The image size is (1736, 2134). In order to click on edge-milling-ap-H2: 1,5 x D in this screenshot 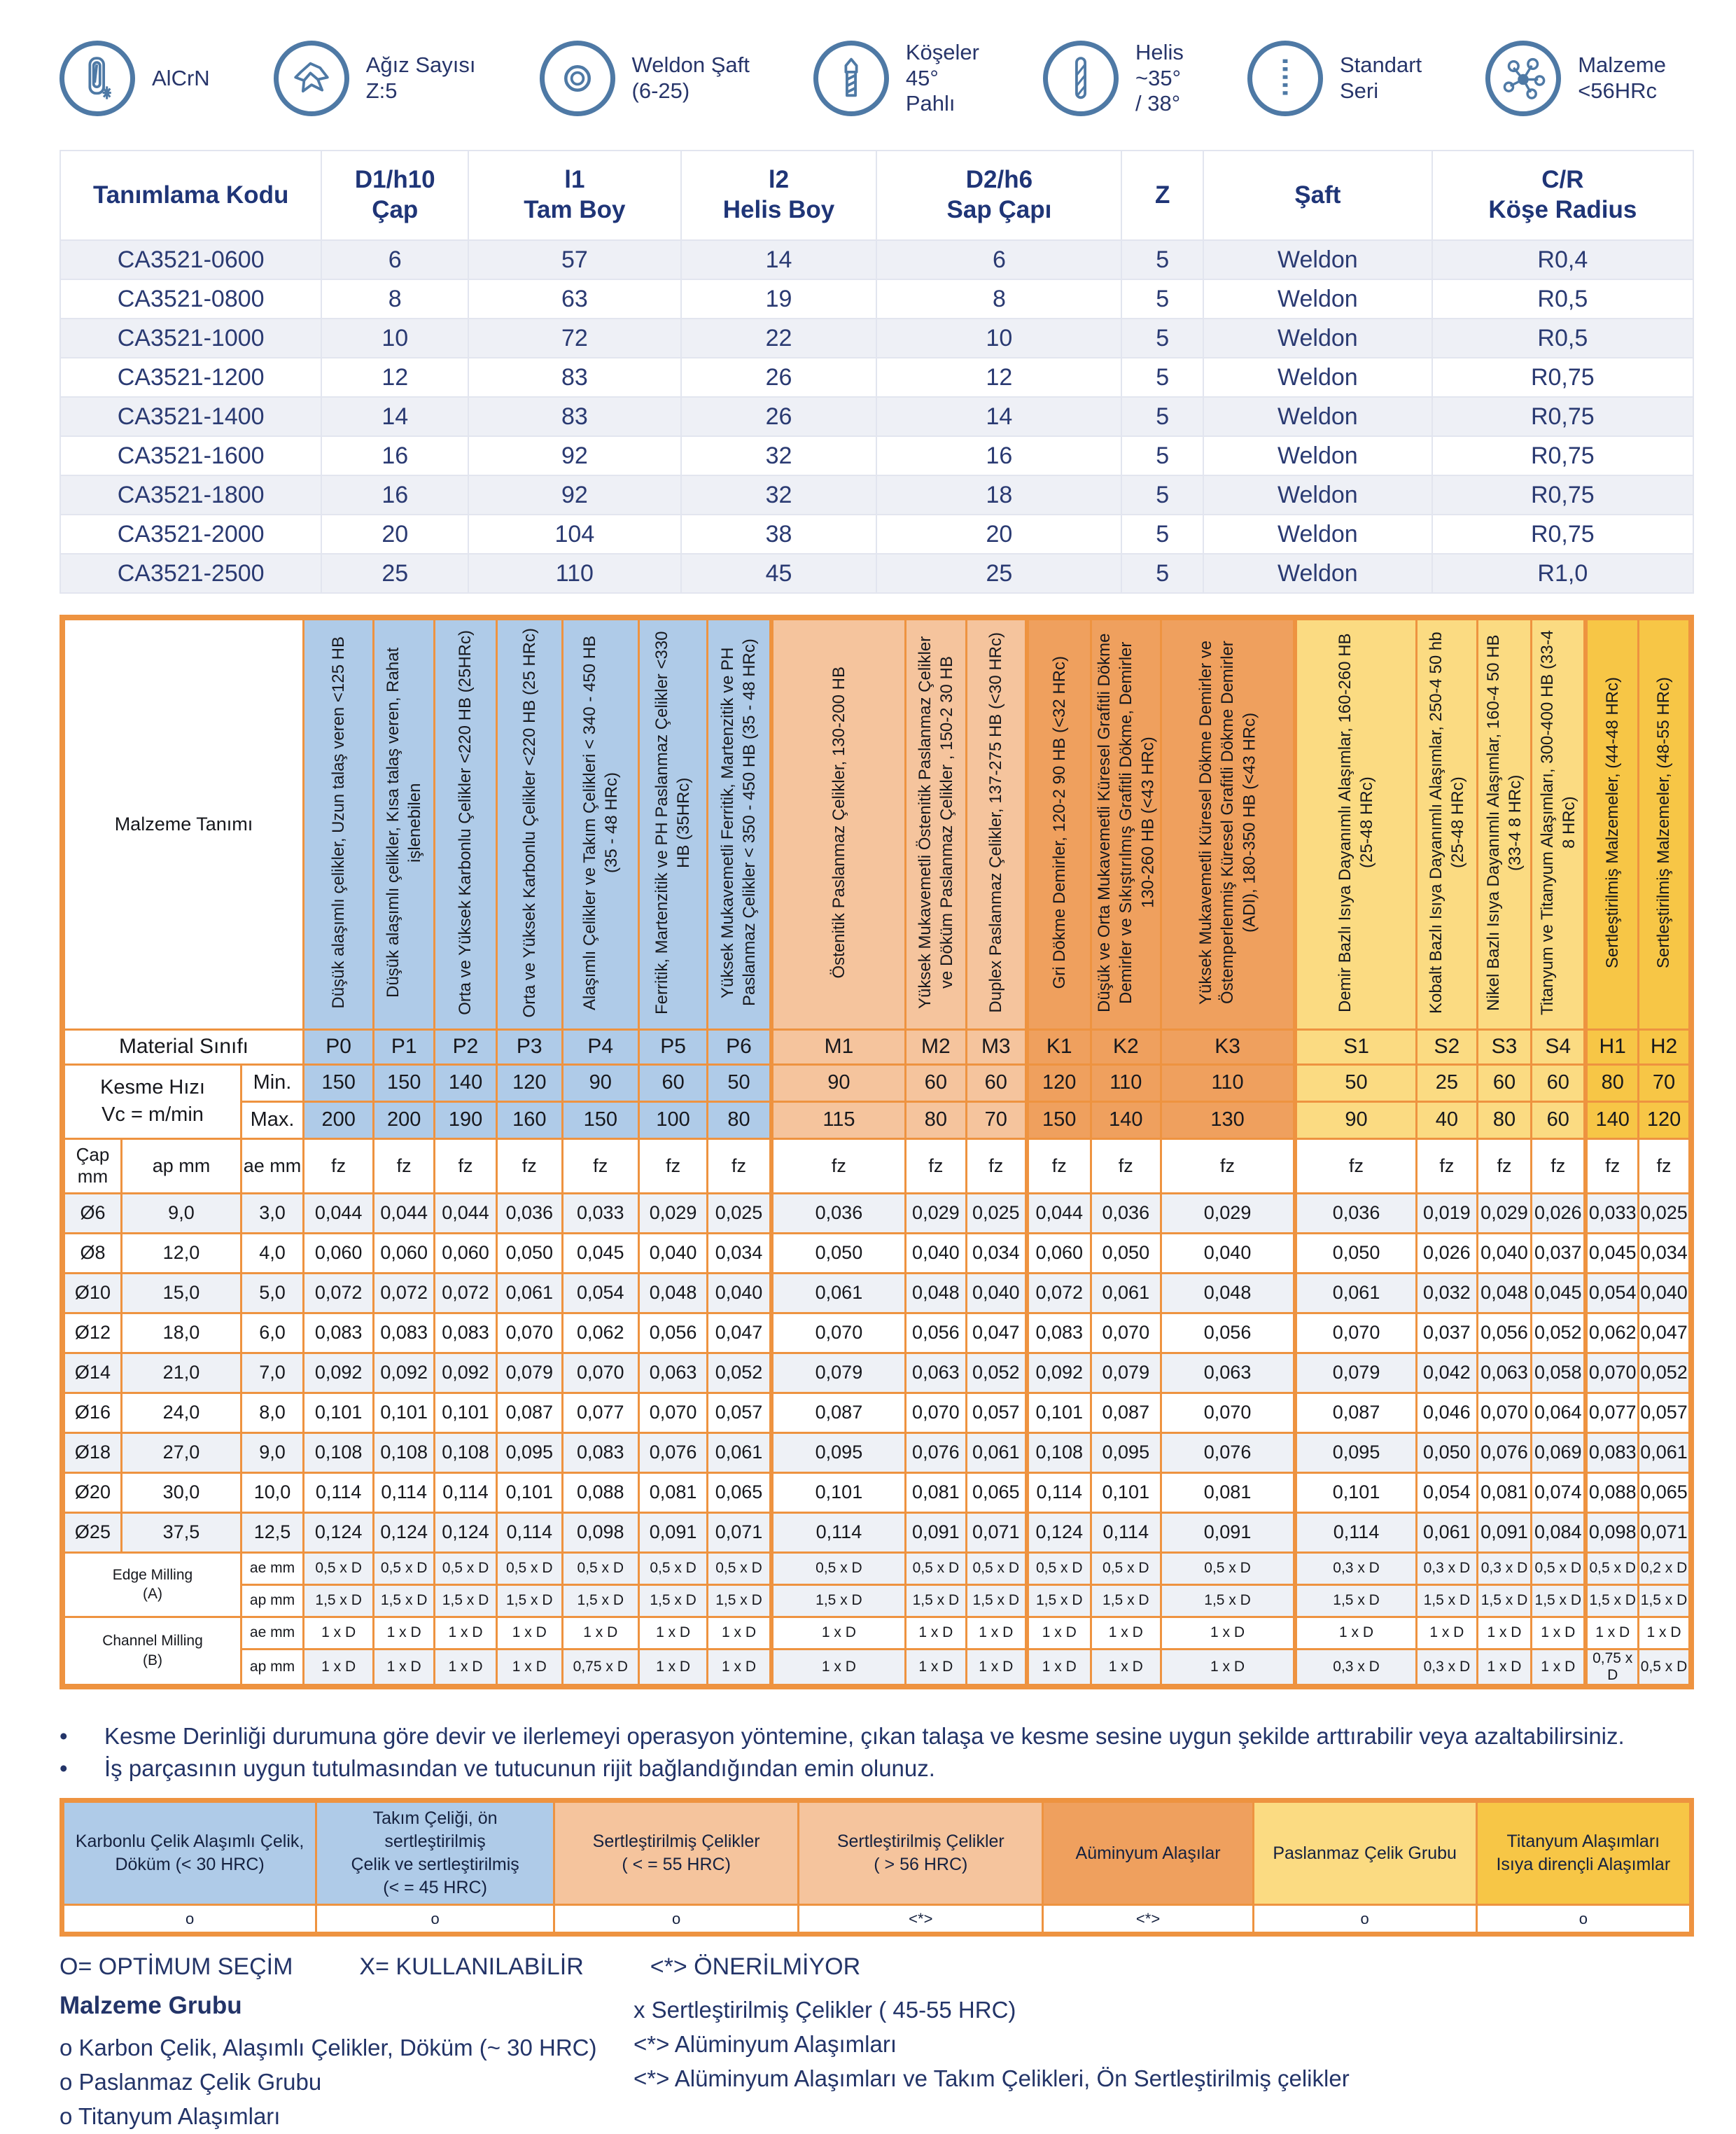, I will do `click(1665, 1600)`.